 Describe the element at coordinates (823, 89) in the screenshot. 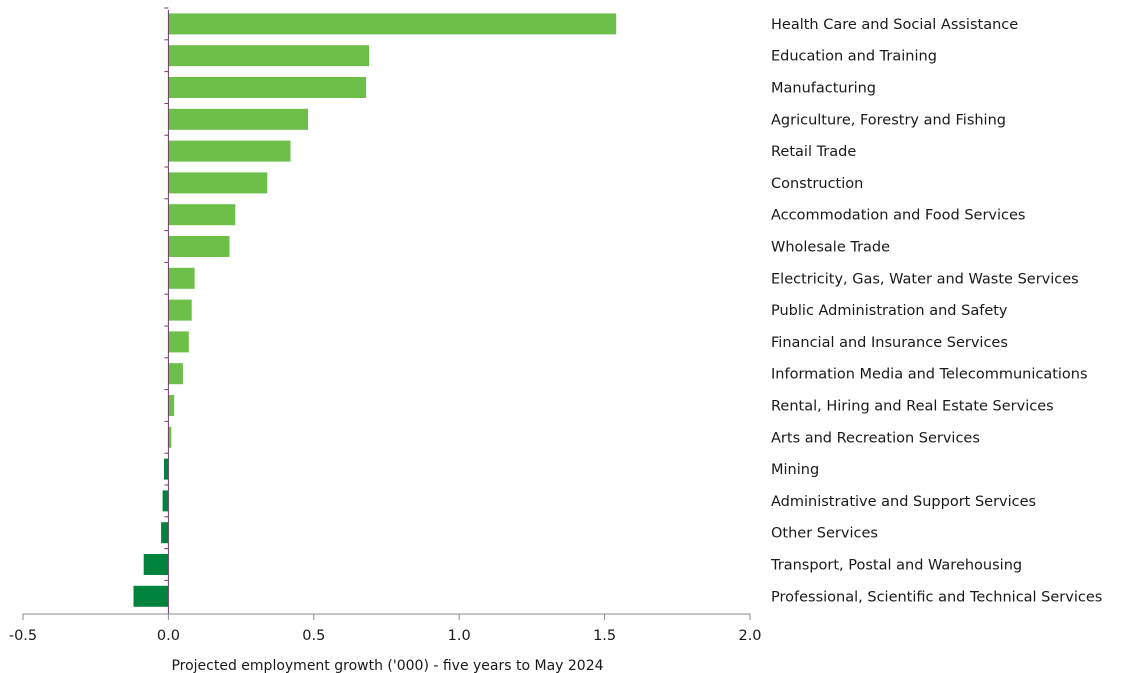

I see `category-label-2: Manufacturing` at that location.